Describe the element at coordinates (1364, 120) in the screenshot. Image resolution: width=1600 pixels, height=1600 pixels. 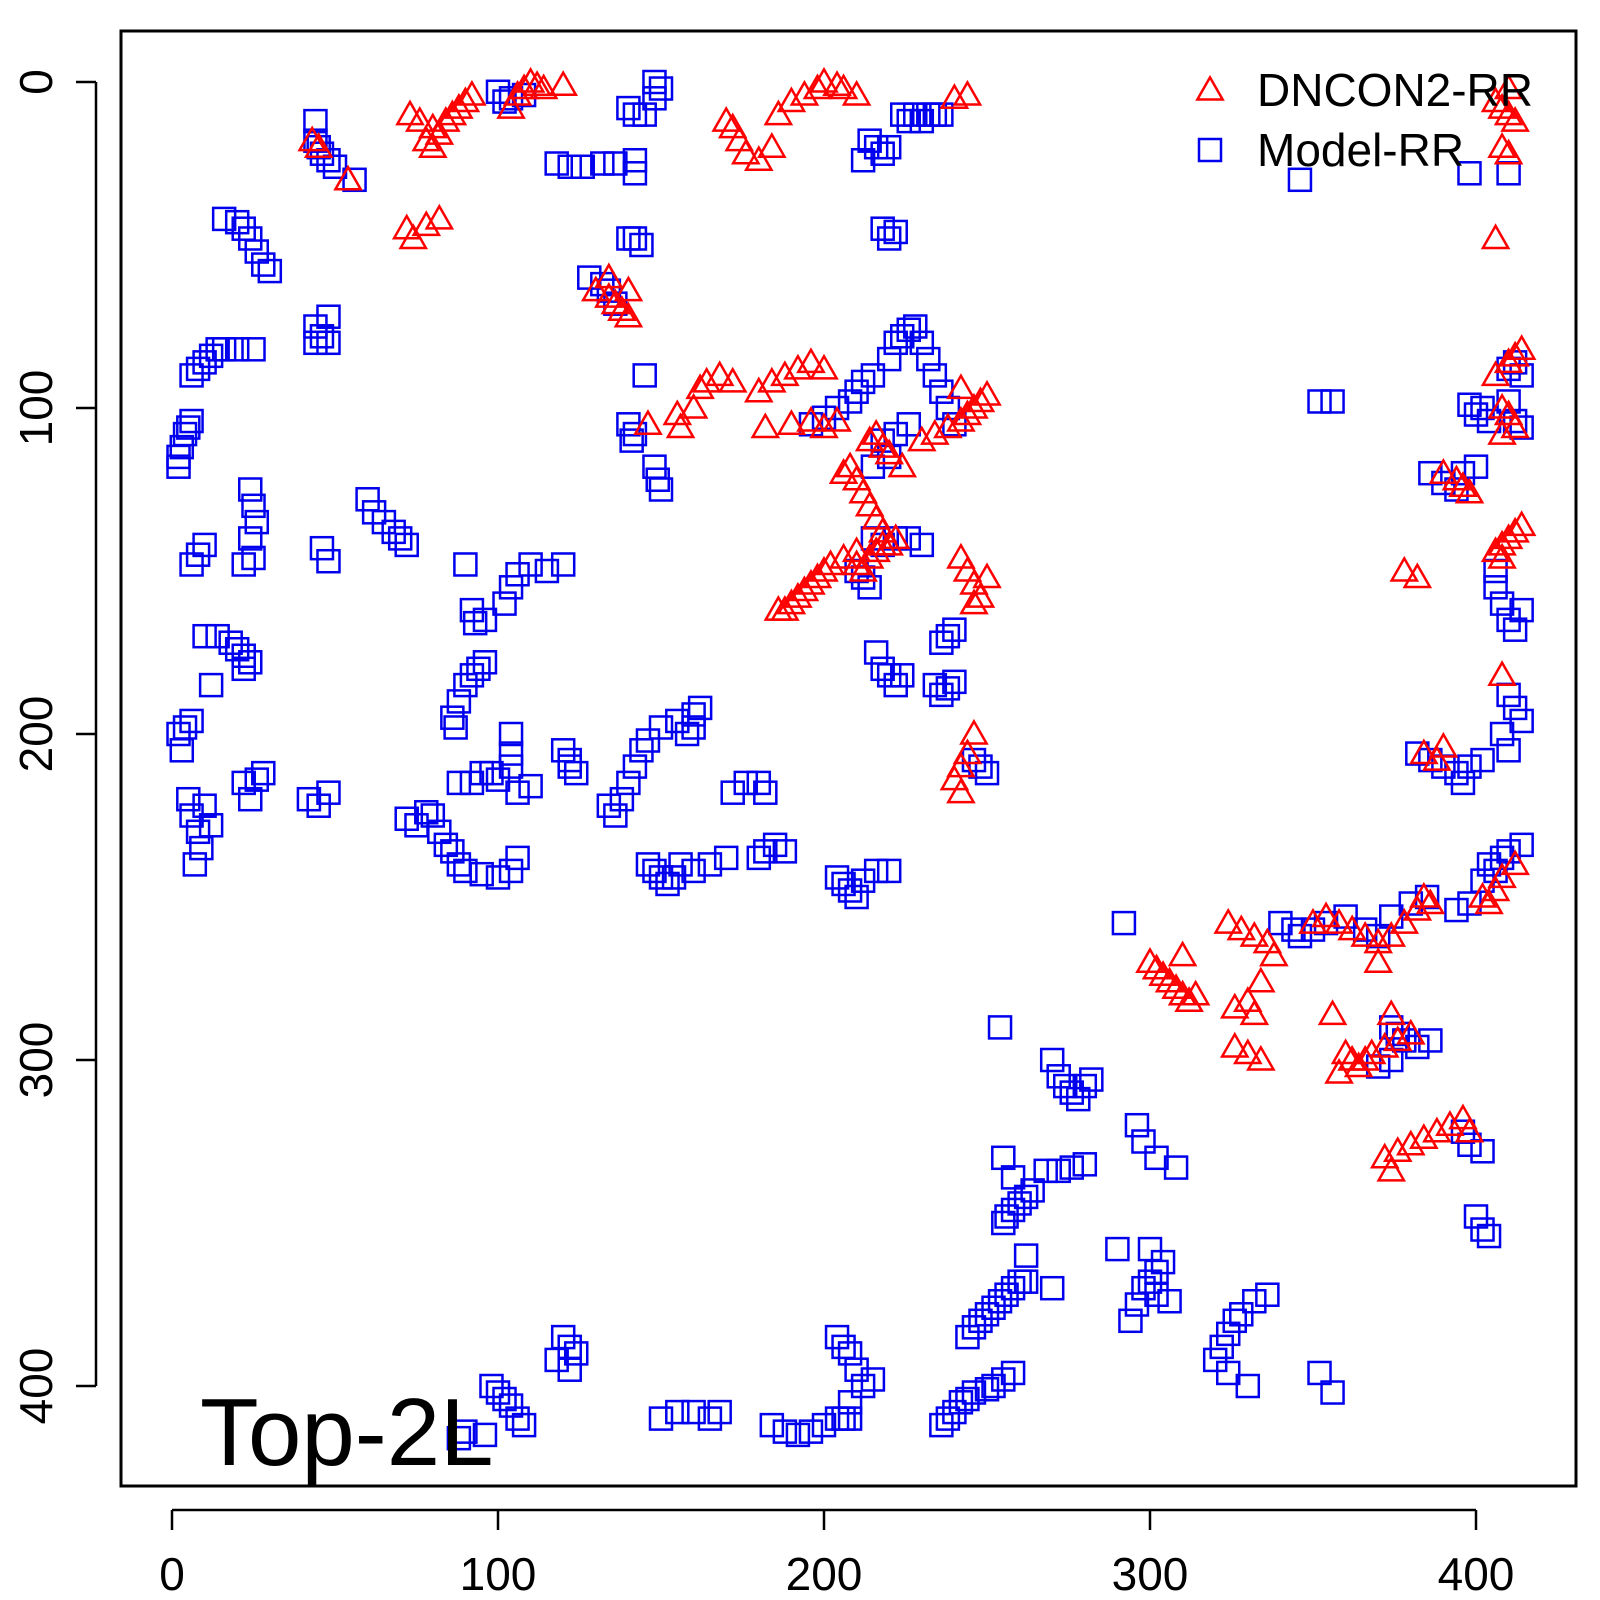
I see `legend: DNCON2-RR Model-RR` at that location.